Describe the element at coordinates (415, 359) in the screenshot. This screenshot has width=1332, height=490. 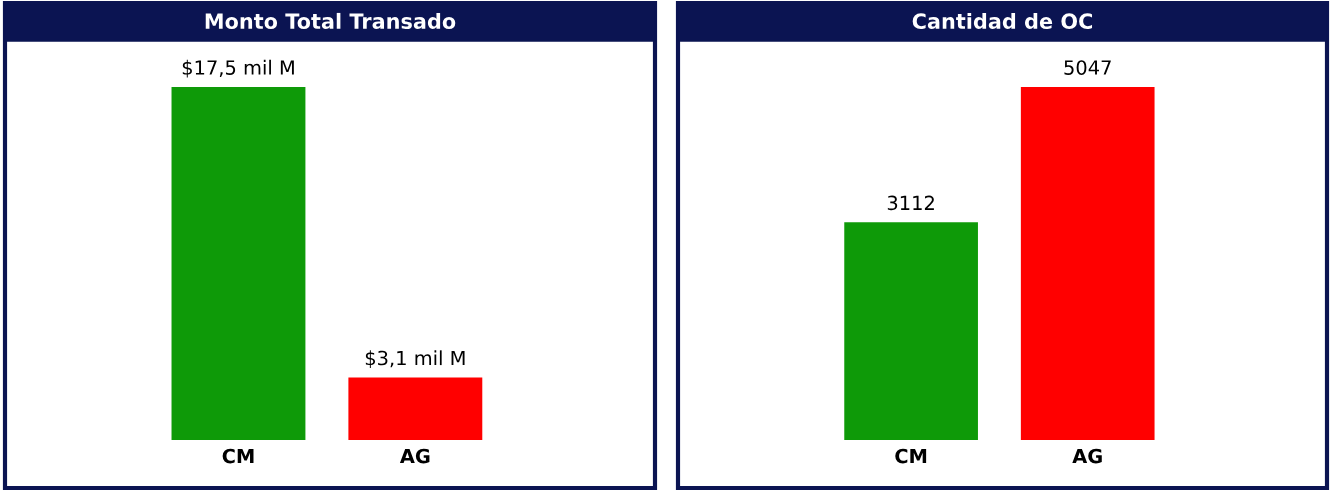
I see `data-label: $3,1 mil M` at that location.